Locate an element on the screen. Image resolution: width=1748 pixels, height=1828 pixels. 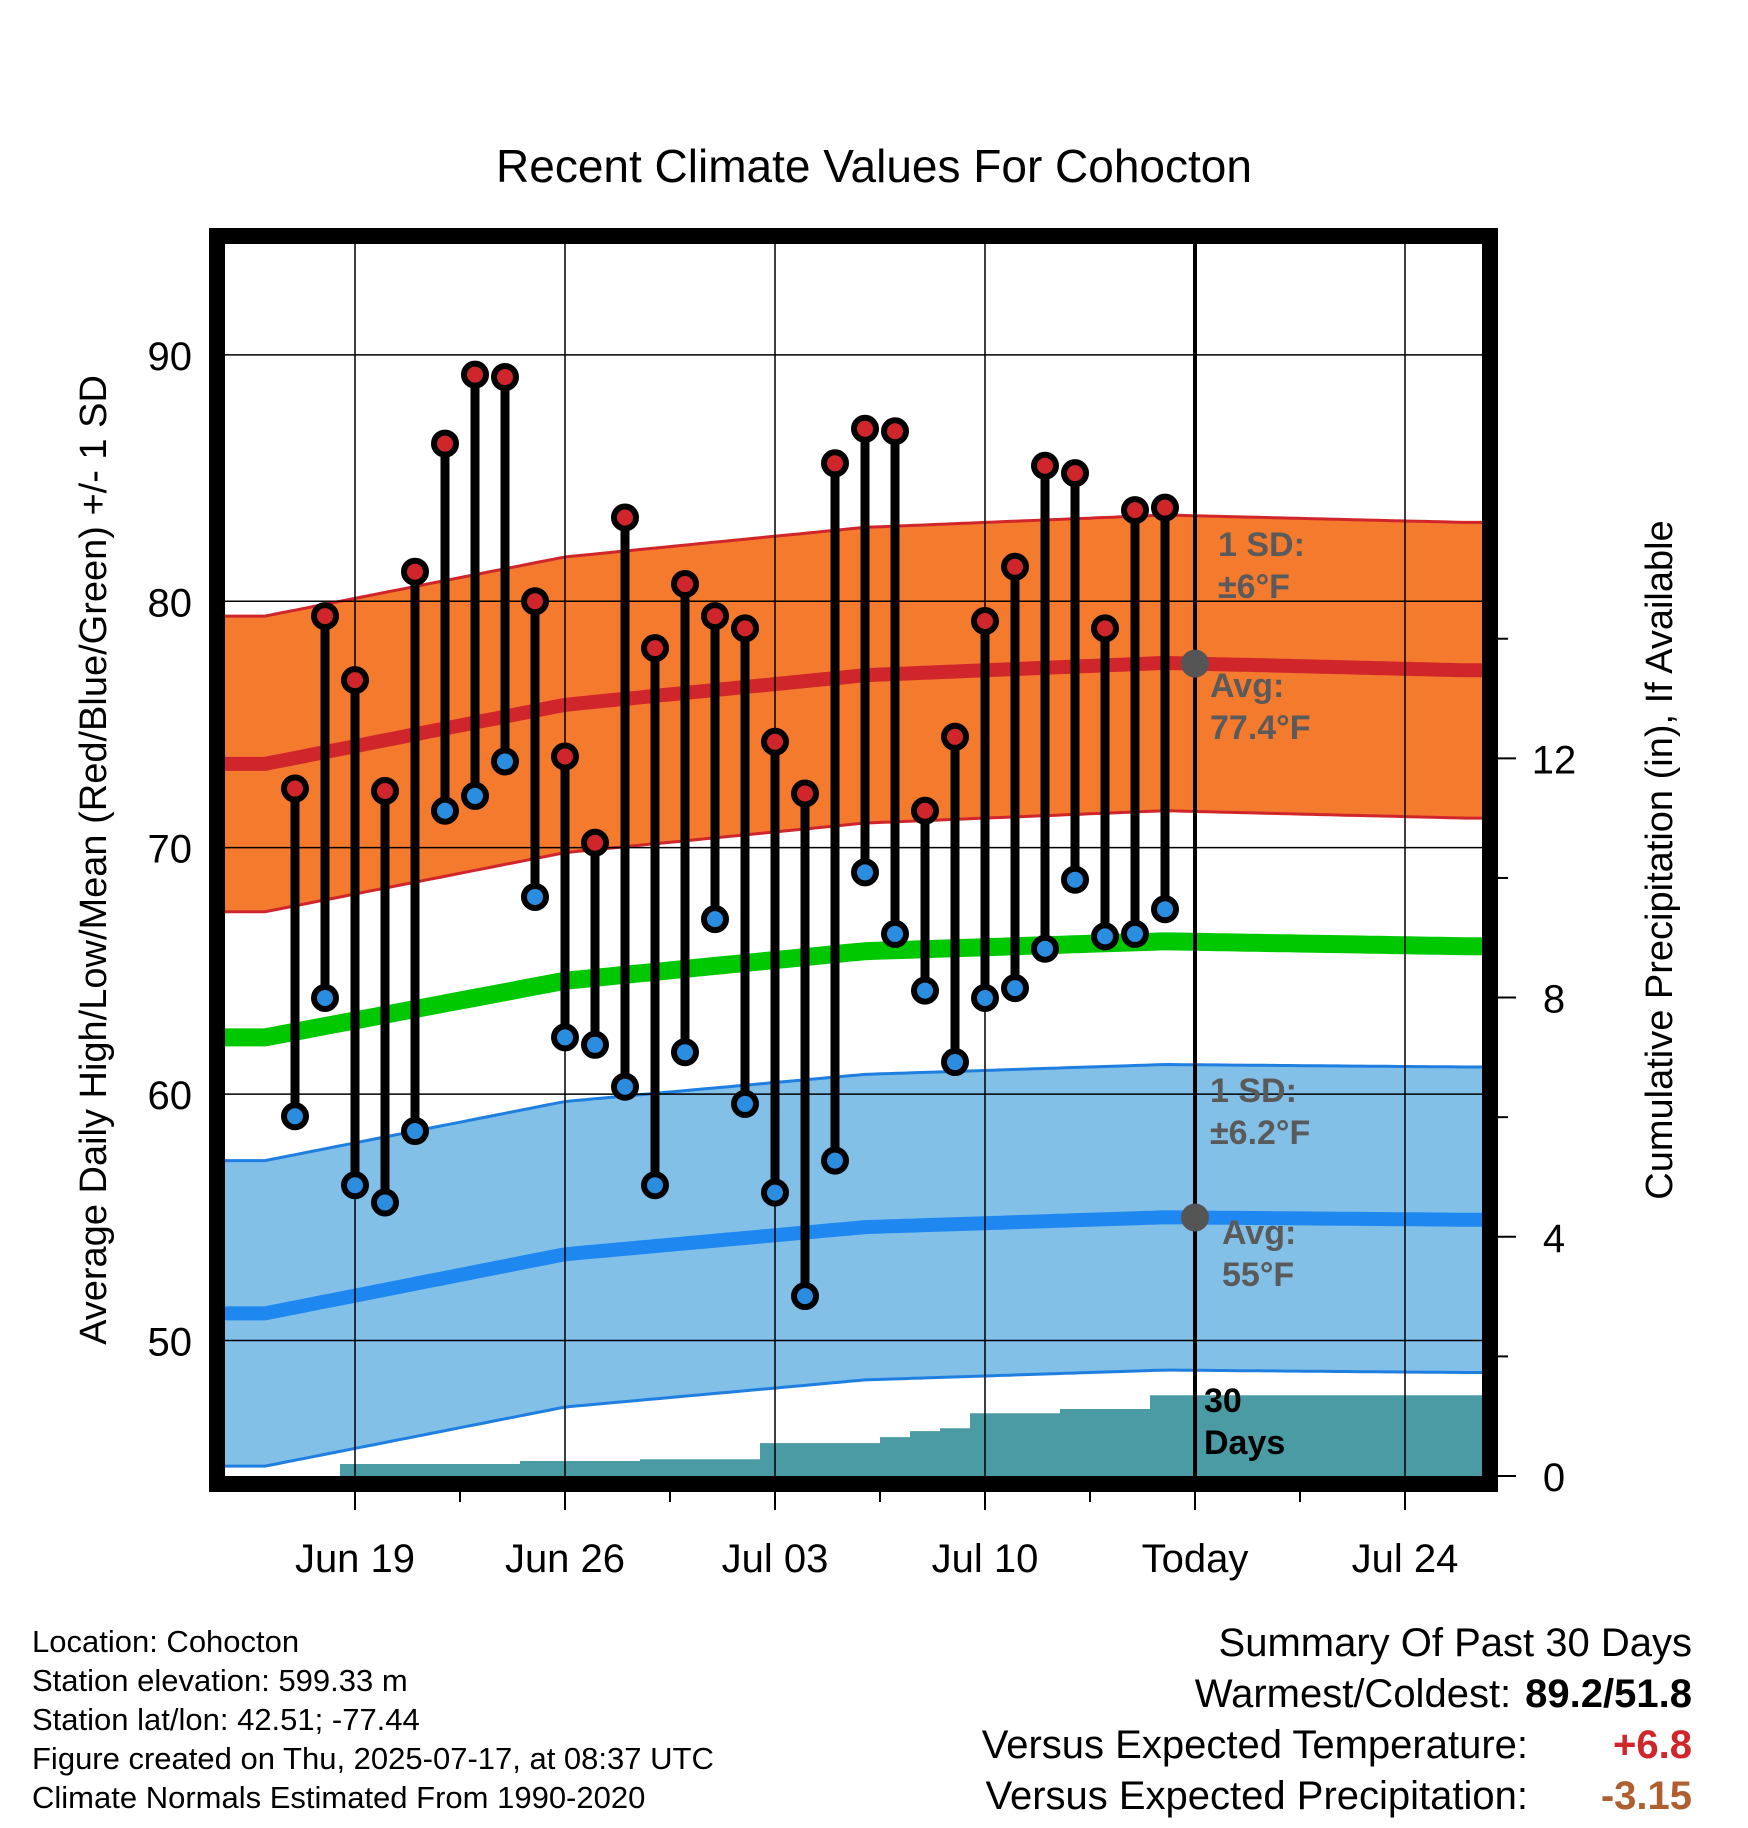
precipitation-area is located at coordinates (853, 1435).